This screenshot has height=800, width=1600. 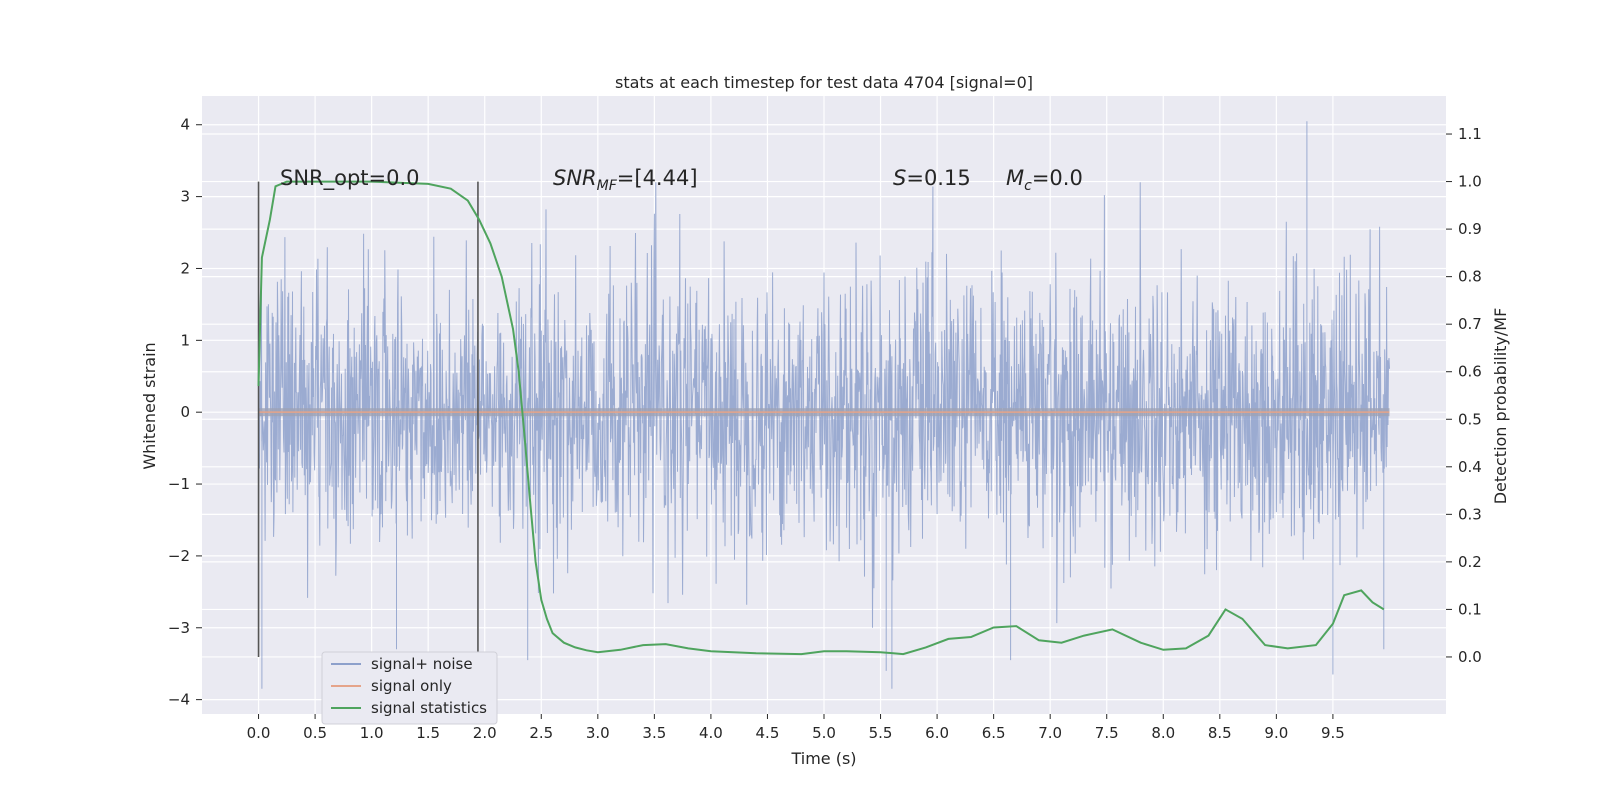 What do you see at coordinates (881, 733) in the screenshot?
I see `x-tick-label: 5.5` at bounding box center [881, 733].